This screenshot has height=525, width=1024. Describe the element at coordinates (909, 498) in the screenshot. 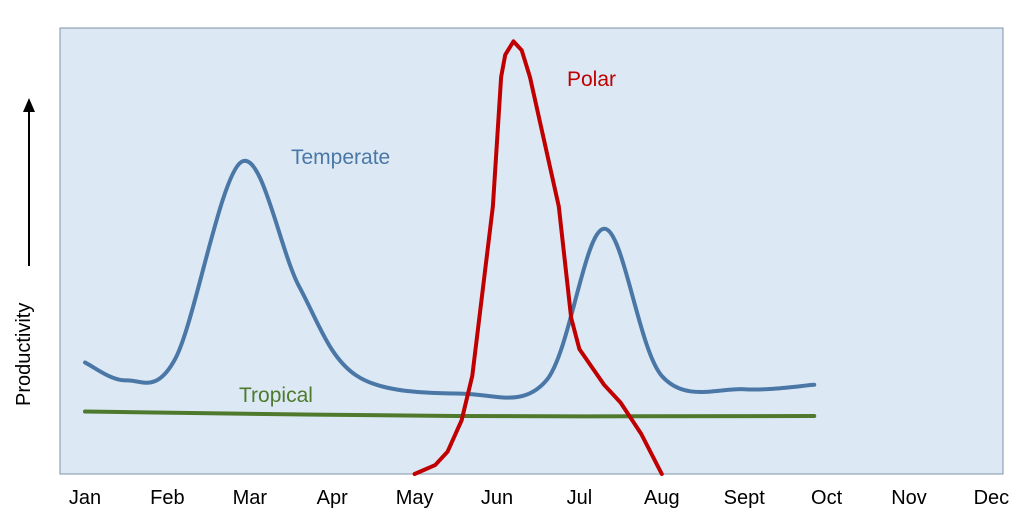

I see `month-label-nov: Nov` at that location.